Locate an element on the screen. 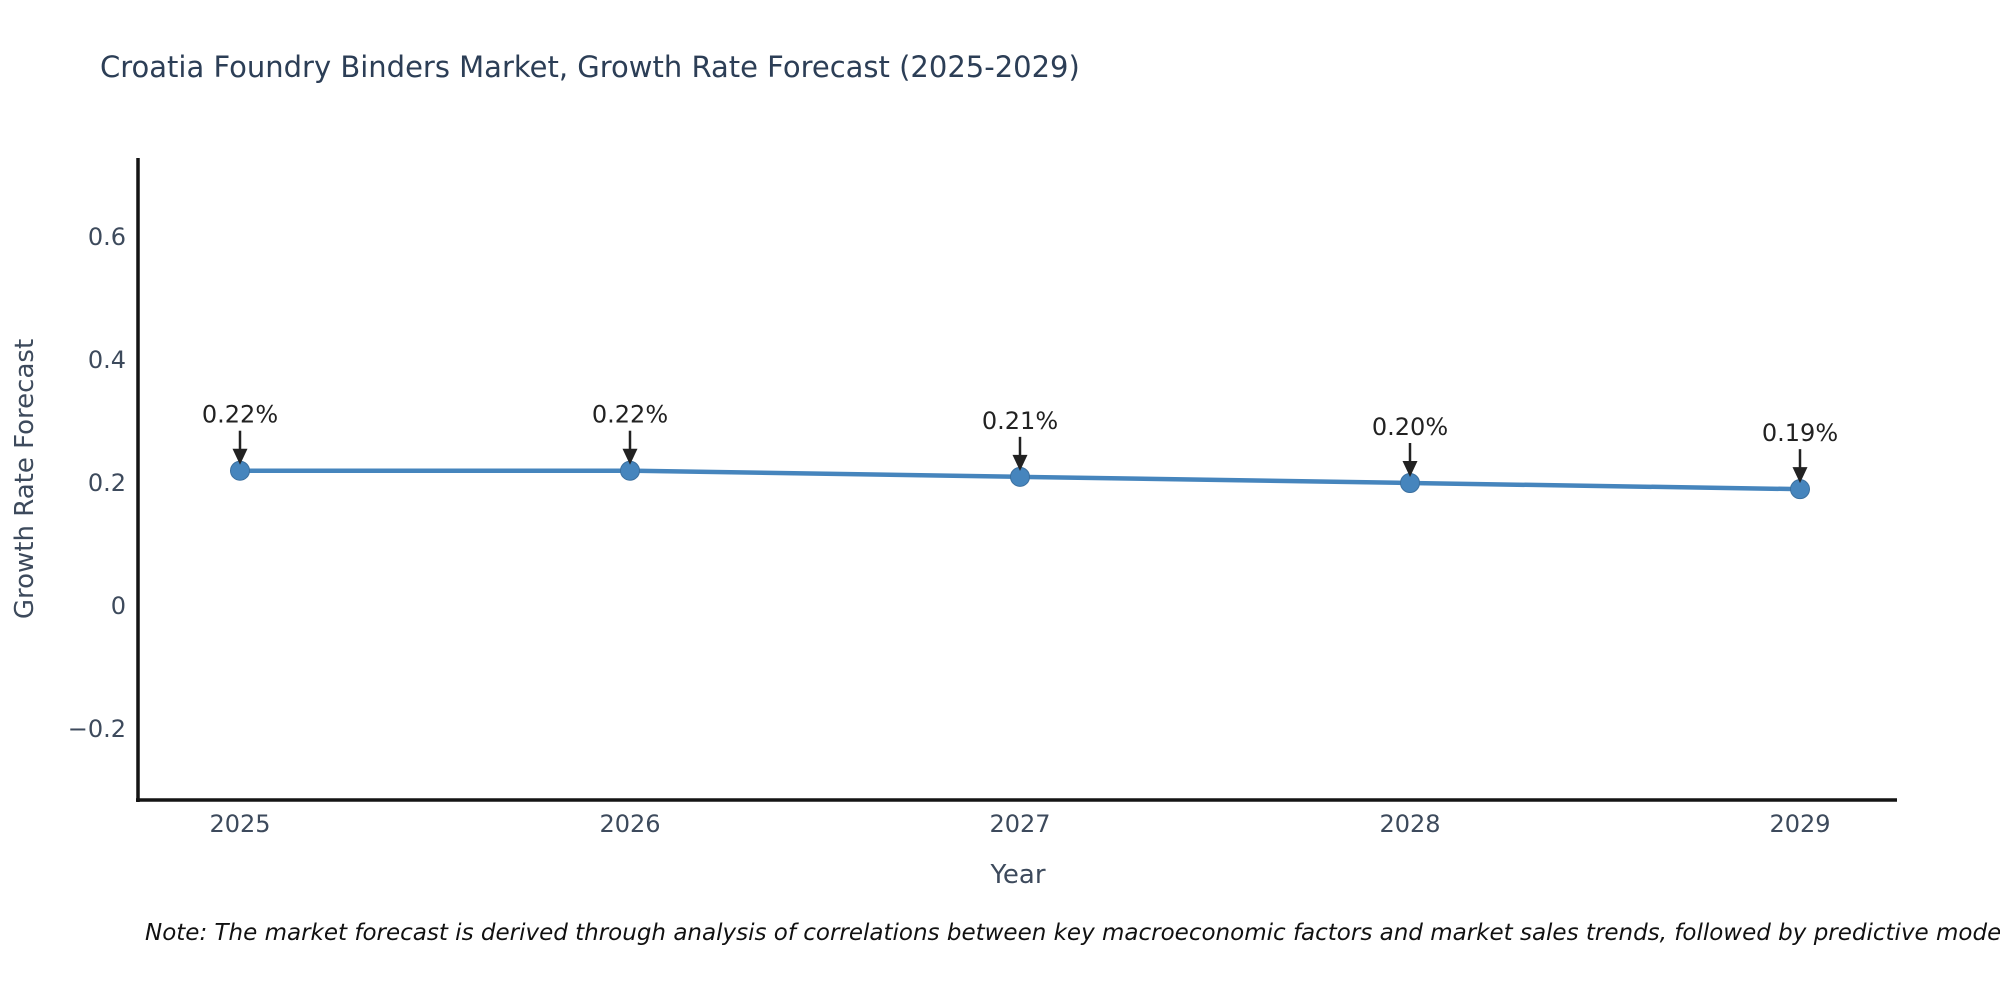 This screenshot has width=2000, height=1000. y-tick-label: 0.4 is located at coordinates (107, 360).